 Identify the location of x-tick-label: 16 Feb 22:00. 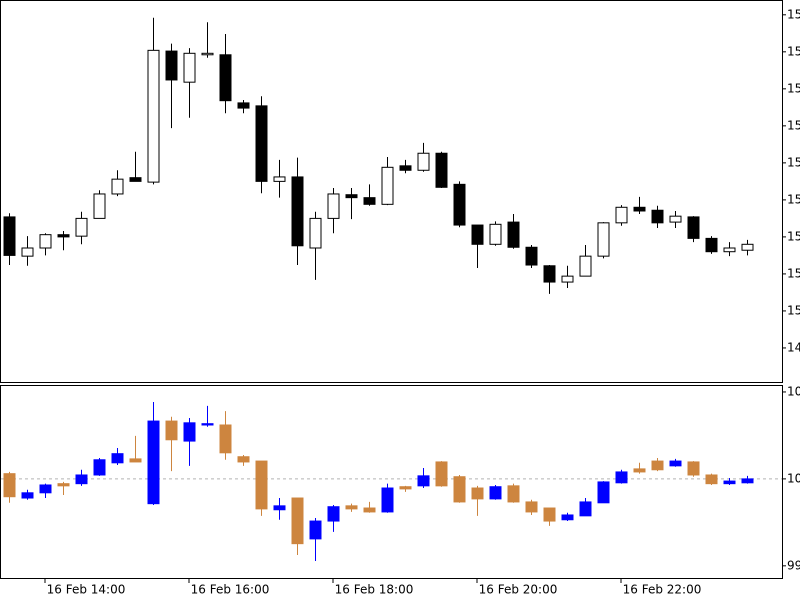
(662, 590).